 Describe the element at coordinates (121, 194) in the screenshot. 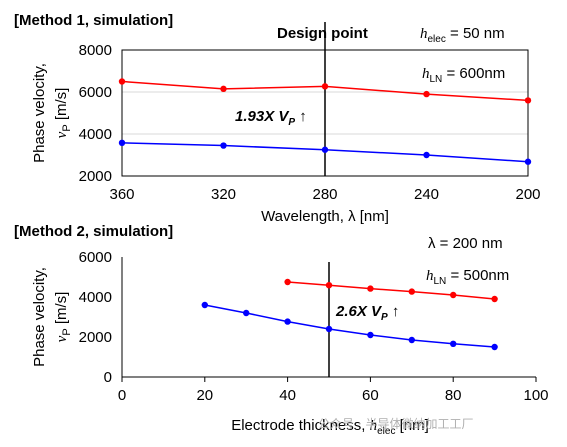

I see `c1-x-tick-label: 360` at that location.